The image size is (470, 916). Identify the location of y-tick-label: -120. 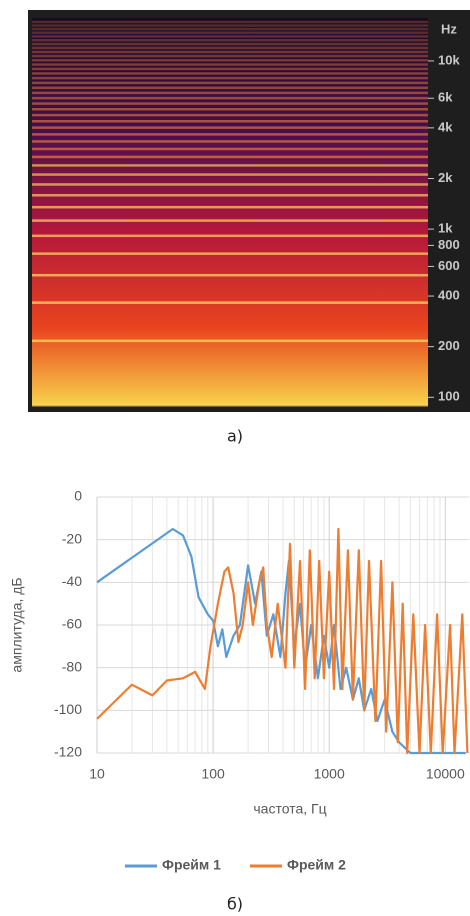
(68, 752).